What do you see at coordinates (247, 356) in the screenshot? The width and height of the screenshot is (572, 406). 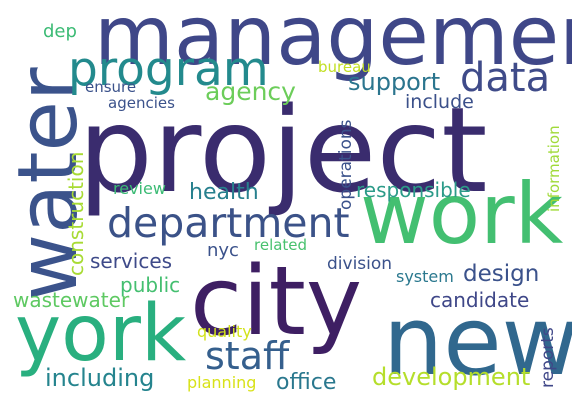 I see `word-staff: staff` at bounding box center [247, 356].